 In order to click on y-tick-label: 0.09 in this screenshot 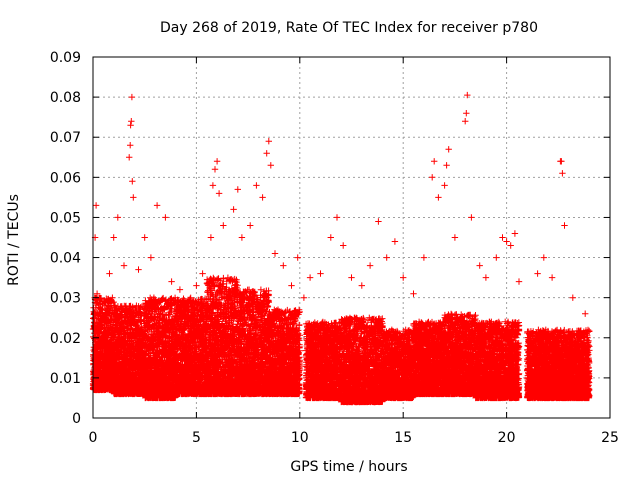, I will do `click(65, 58)`.